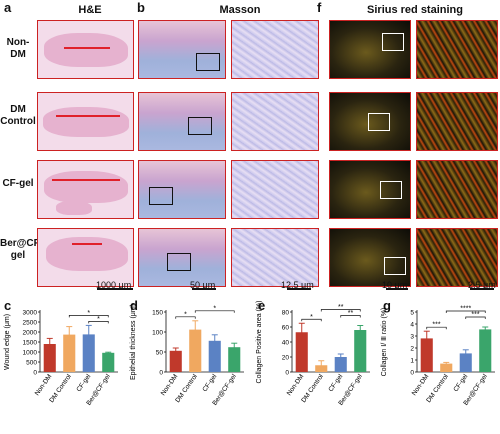 Image resolution: width=500 pixels, height=434 pixels. What do you see at coordinates (457, 49) in the screenshot?
I see `sirius-high-non-dm` at bounding box center [457, 49].